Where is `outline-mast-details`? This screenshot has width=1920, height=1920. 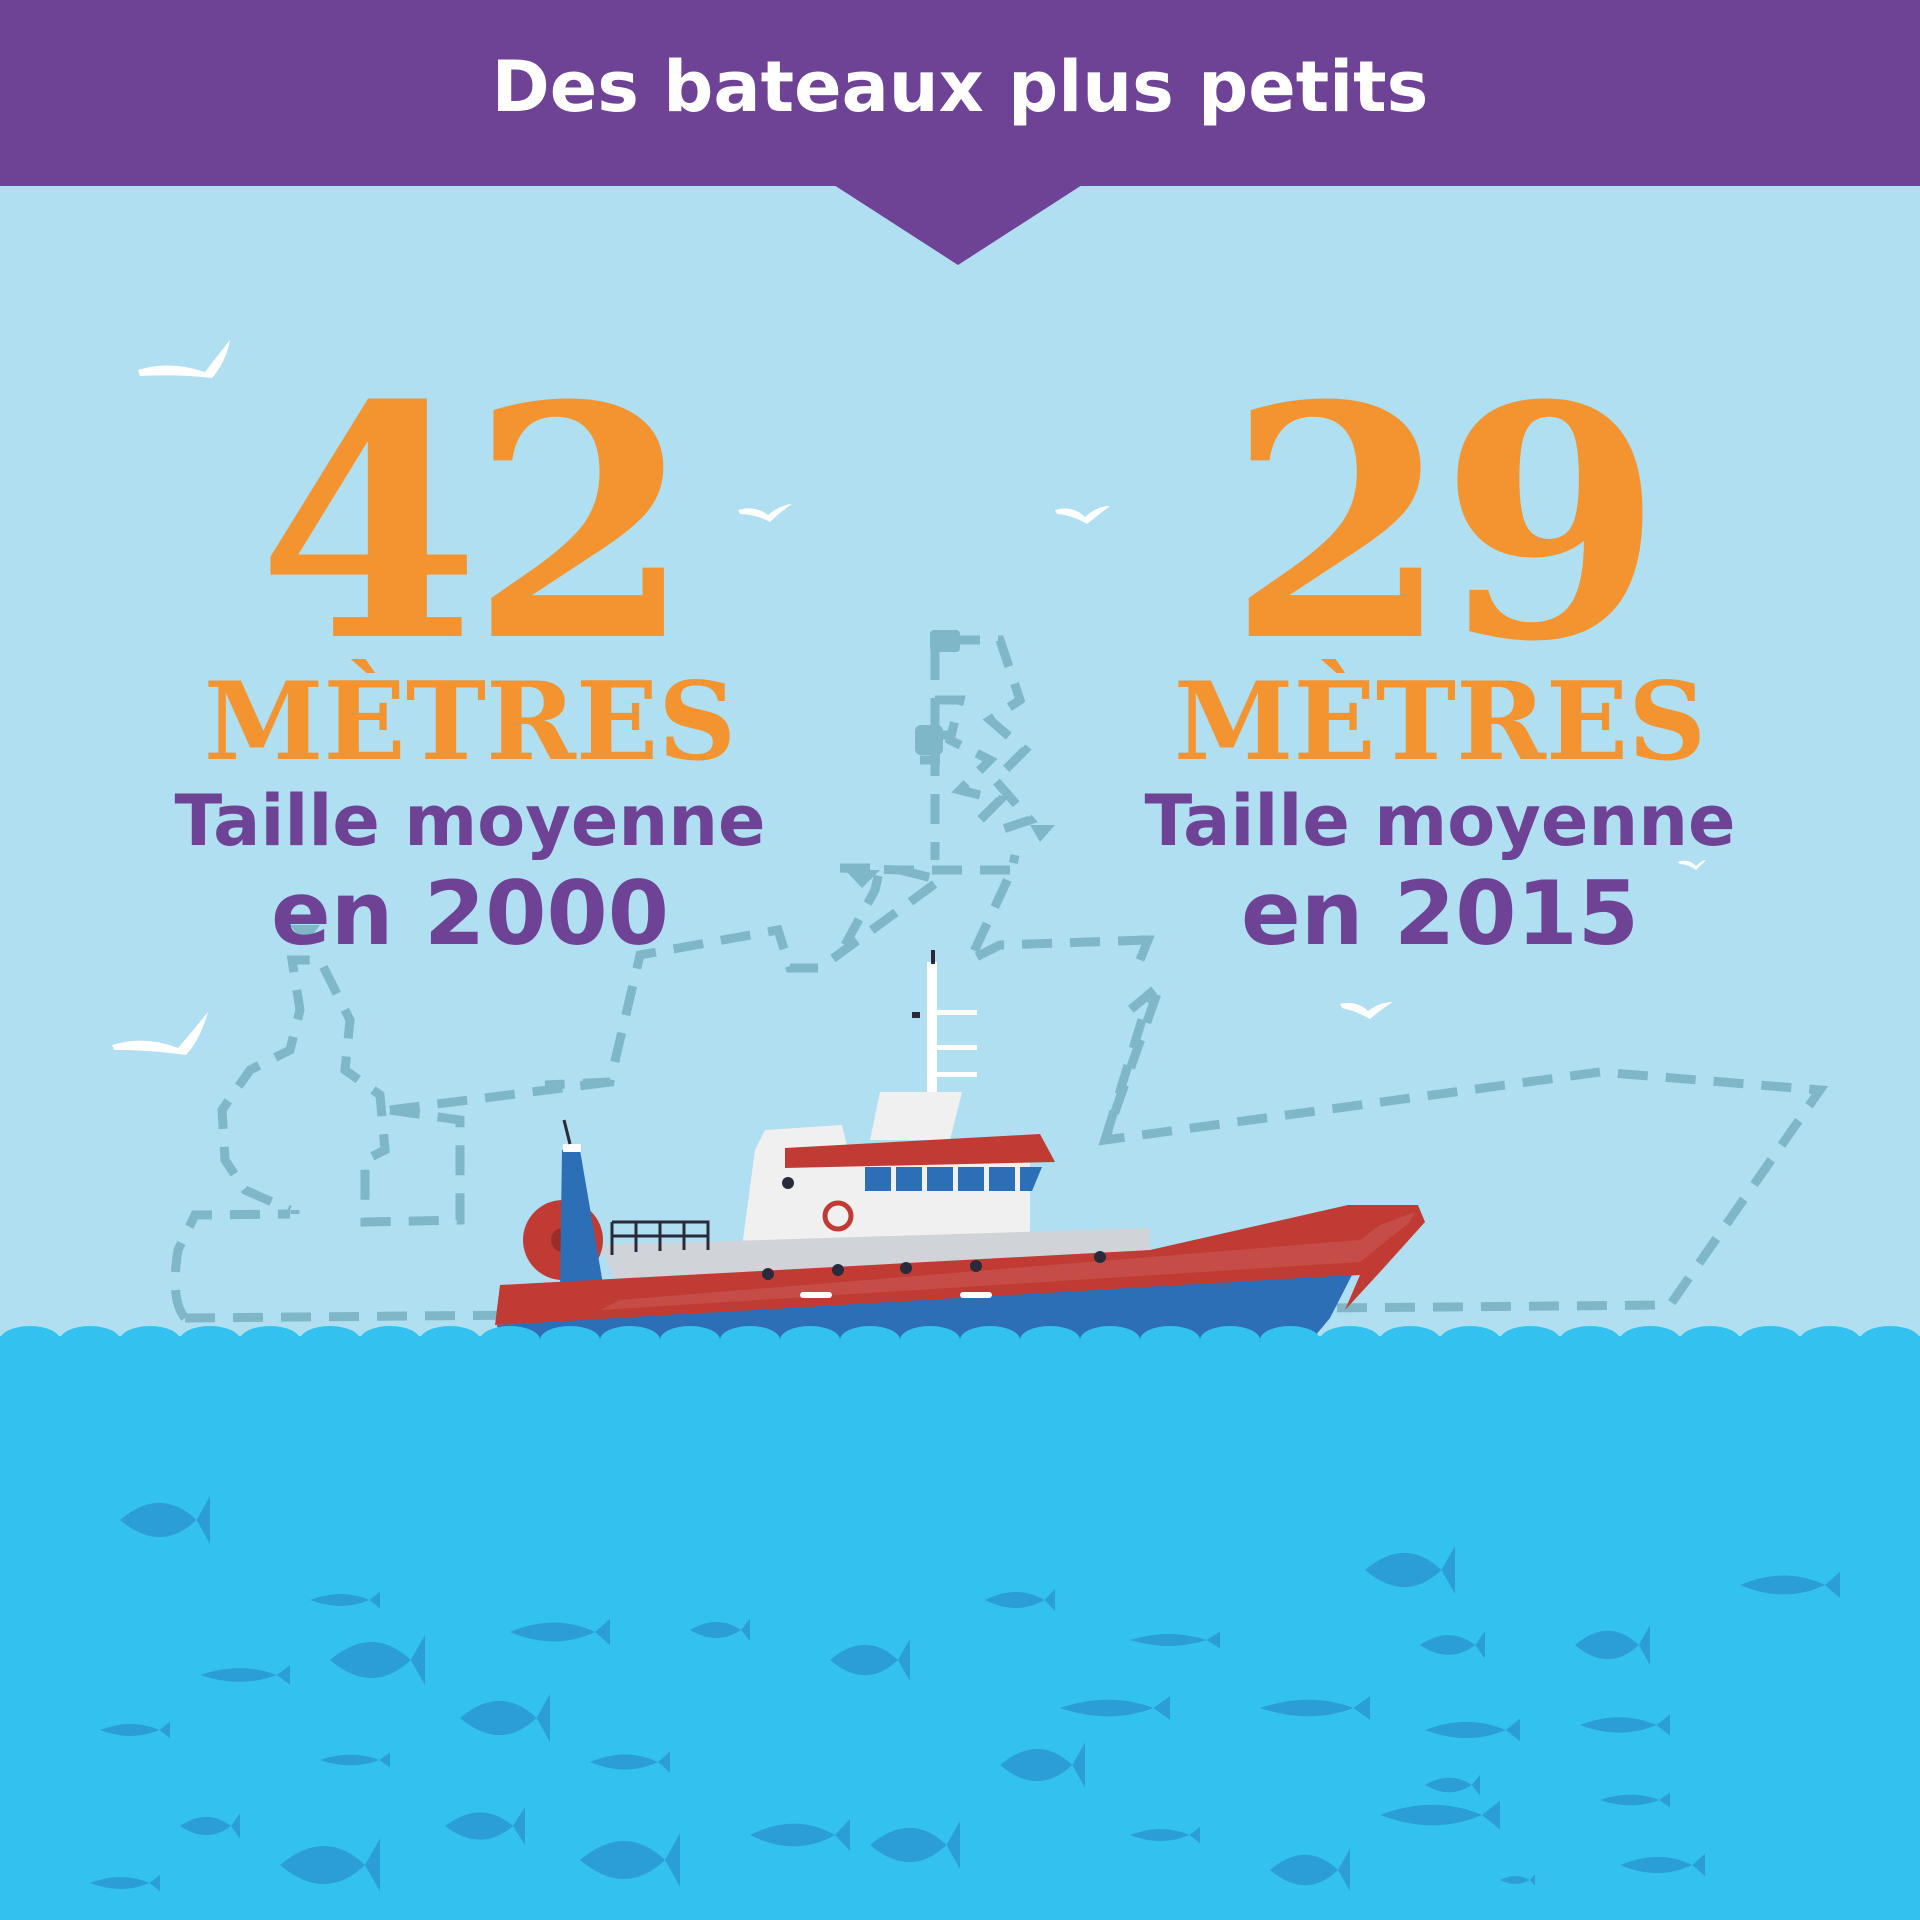
outline-mast-details is located at coordinates (672, 787).